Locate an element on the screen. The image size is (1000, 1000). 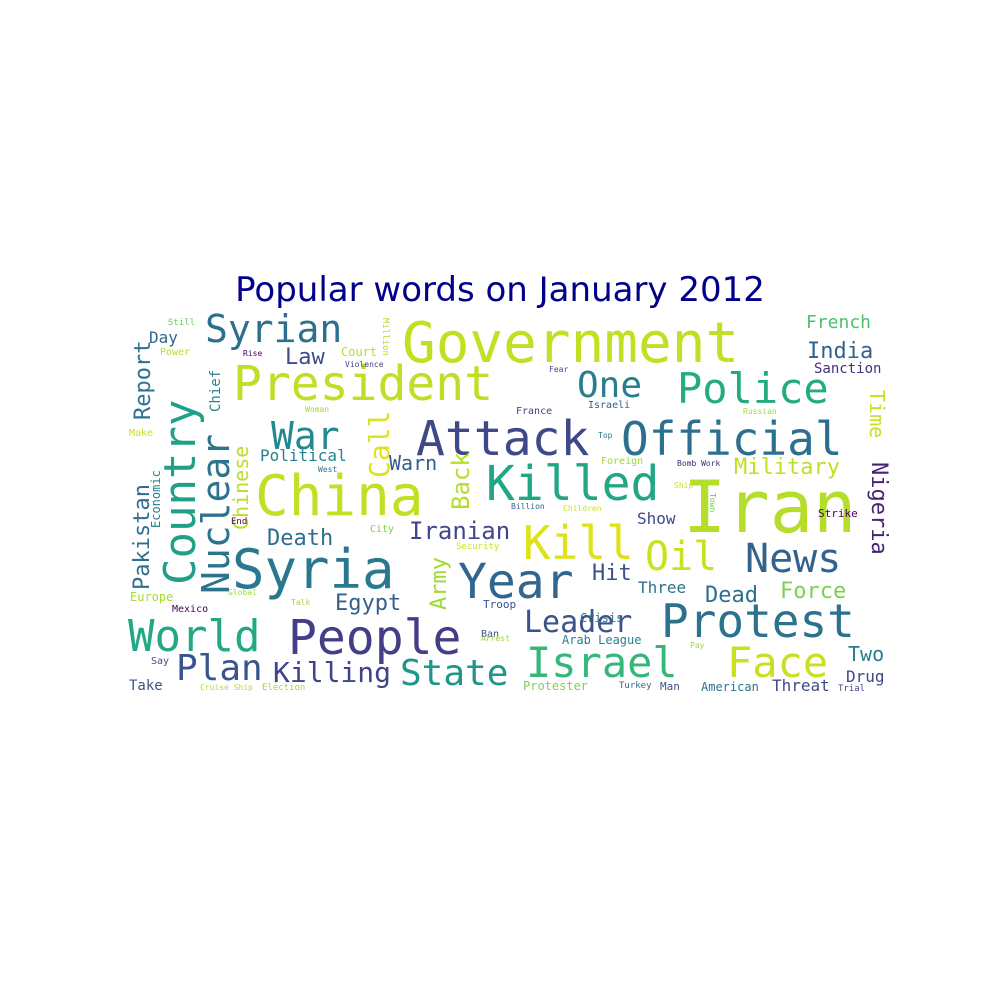
word-military: Military is located at coordinates (787, 467).